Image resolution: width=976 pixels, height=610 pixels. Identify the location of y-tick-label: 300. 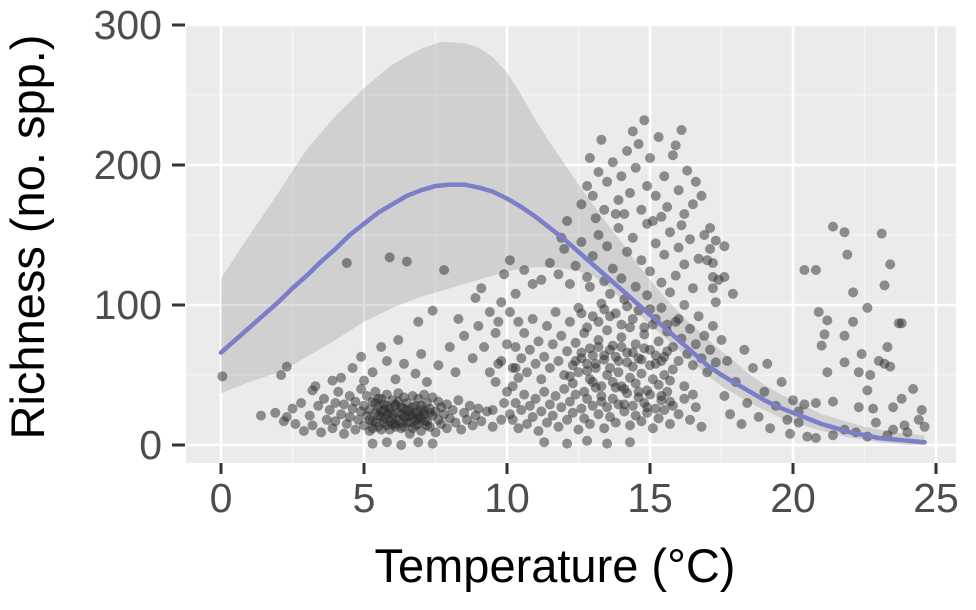
(128, 25).